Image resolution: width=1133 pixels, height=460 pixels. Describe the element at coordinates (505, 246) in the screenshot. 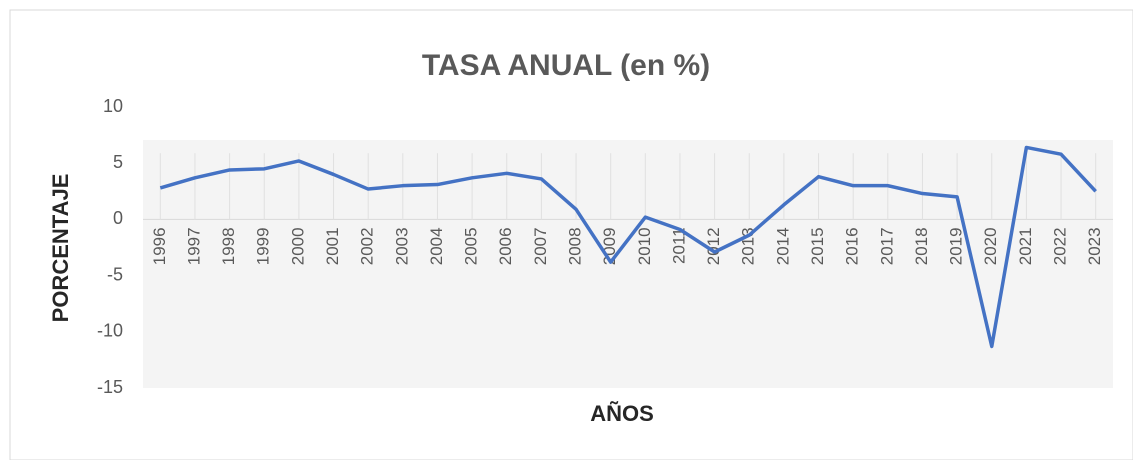

I see `x-tick-label: 2006` at that location.